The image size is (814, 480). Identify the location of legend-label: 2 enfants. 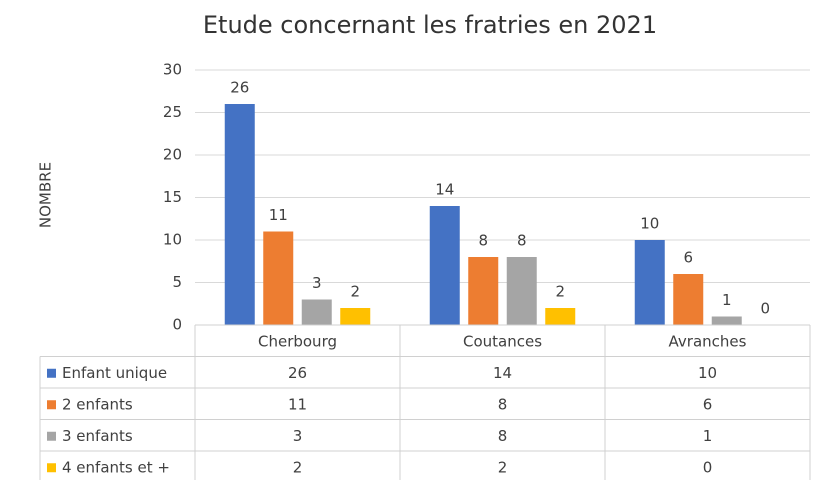
(97, 404).